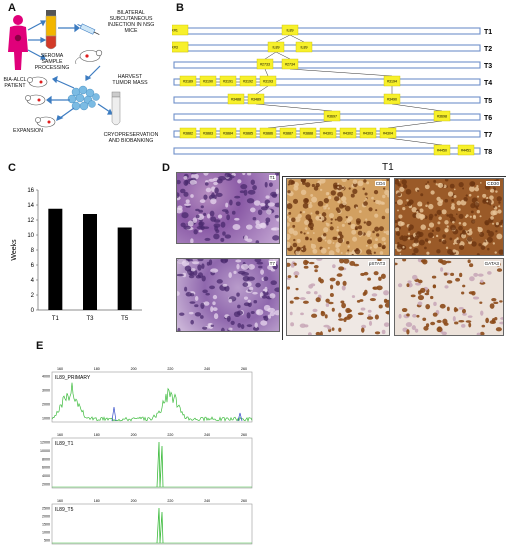  What do you see at coordinates (265, 64) in the screenshot?
I see `passage-node-label: #2733` at bounding box center [265, 64].